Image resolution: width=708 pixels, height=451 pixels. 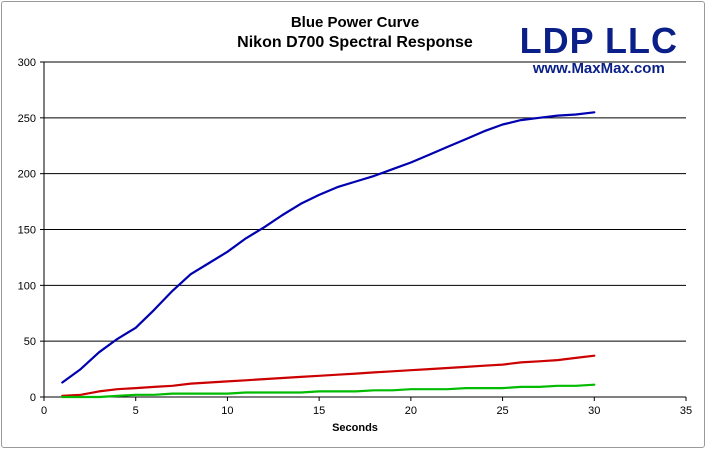 I want to click on brand-name: LDP LLC, so click(x=598, y=40).